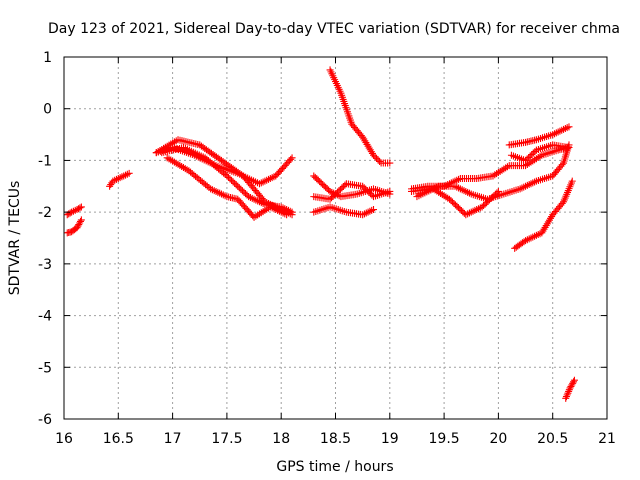 This screenshot has width=640, height=480. What do you see at coordinates (226, 439) in the screenshot?
I see `x-tick-label: 17.5` at bounding box center [226, 439].